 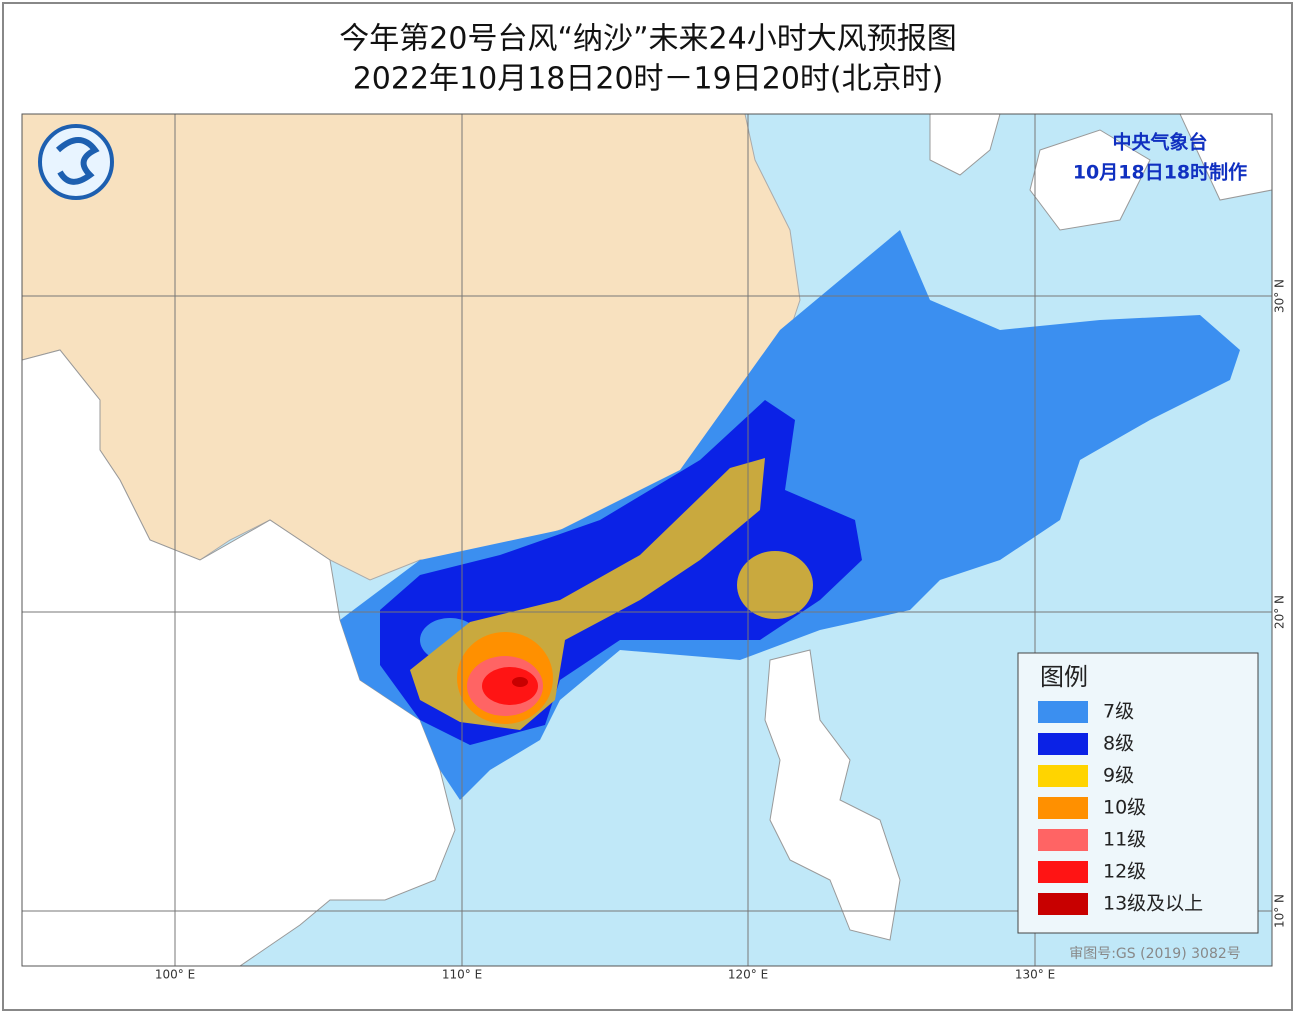 I want to click on latitude-label: 20° N, so click(x=1280, y=612).